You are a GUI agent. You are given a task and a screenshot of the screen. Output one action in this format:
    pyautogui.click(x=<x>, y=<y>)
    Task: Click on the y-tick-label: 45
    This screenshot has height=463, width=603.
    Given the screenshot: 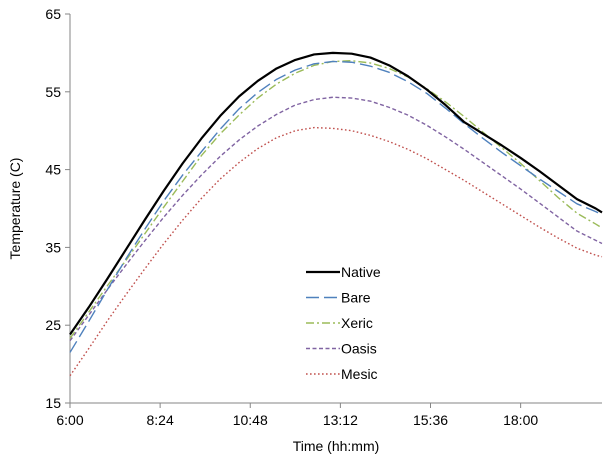 What is the action you would take?
    pyautogui.click(x=53, y=170)
    